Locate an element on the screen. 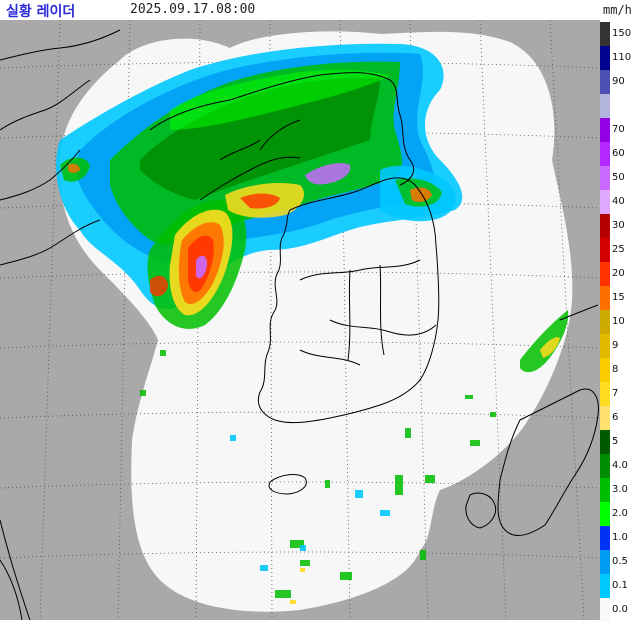  legend-label: 0.1 is located at coordinates (620, 585).